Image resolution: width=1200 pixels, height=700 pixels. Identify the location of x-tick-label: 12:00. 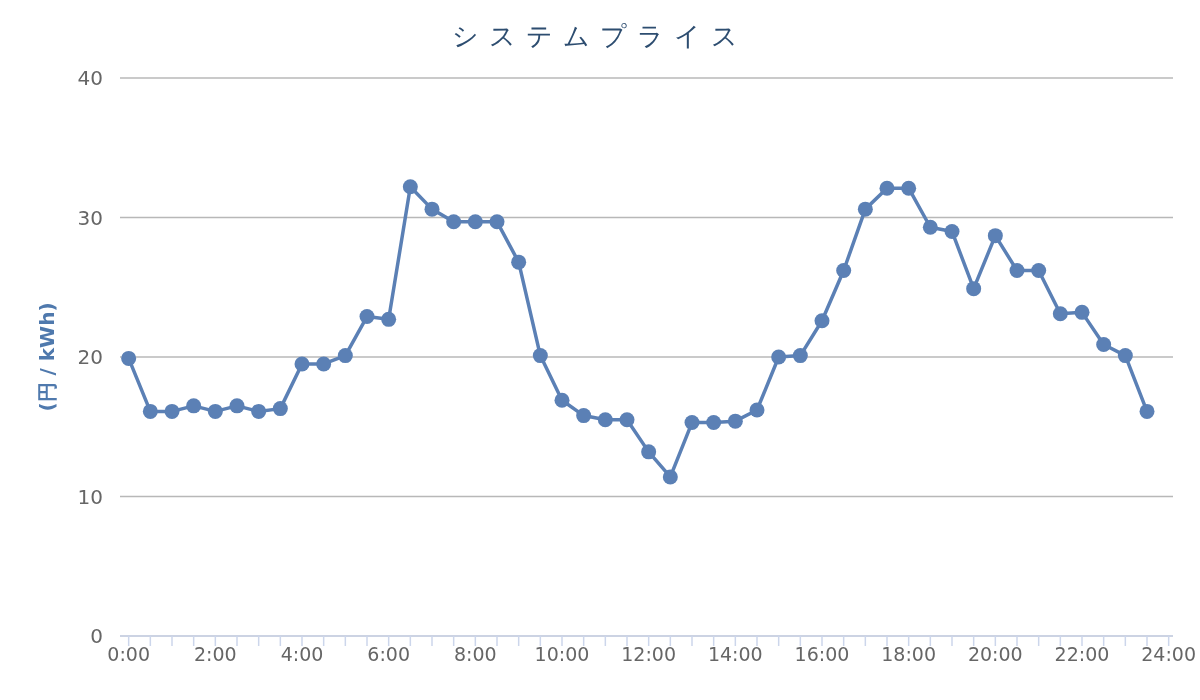
(649, 654).